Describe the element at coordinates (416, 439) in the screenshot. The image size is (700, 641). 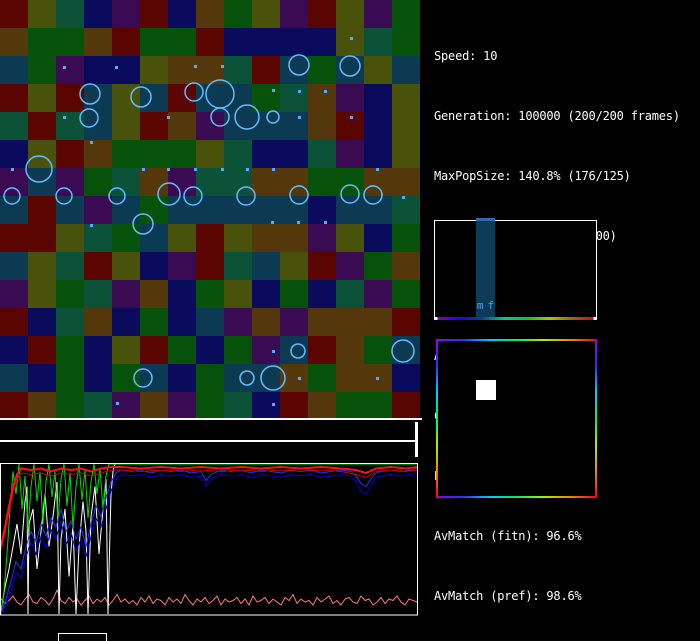
I see `timeline-handle` at that location.